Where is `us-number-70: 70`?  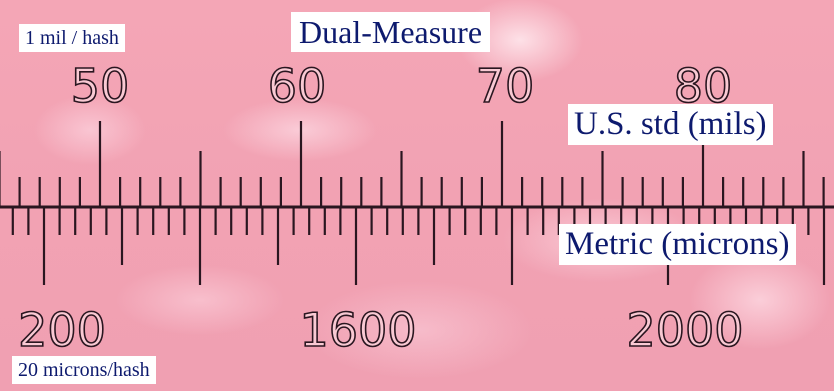
us-number-70: 70 is located at coordinates (505, 86).